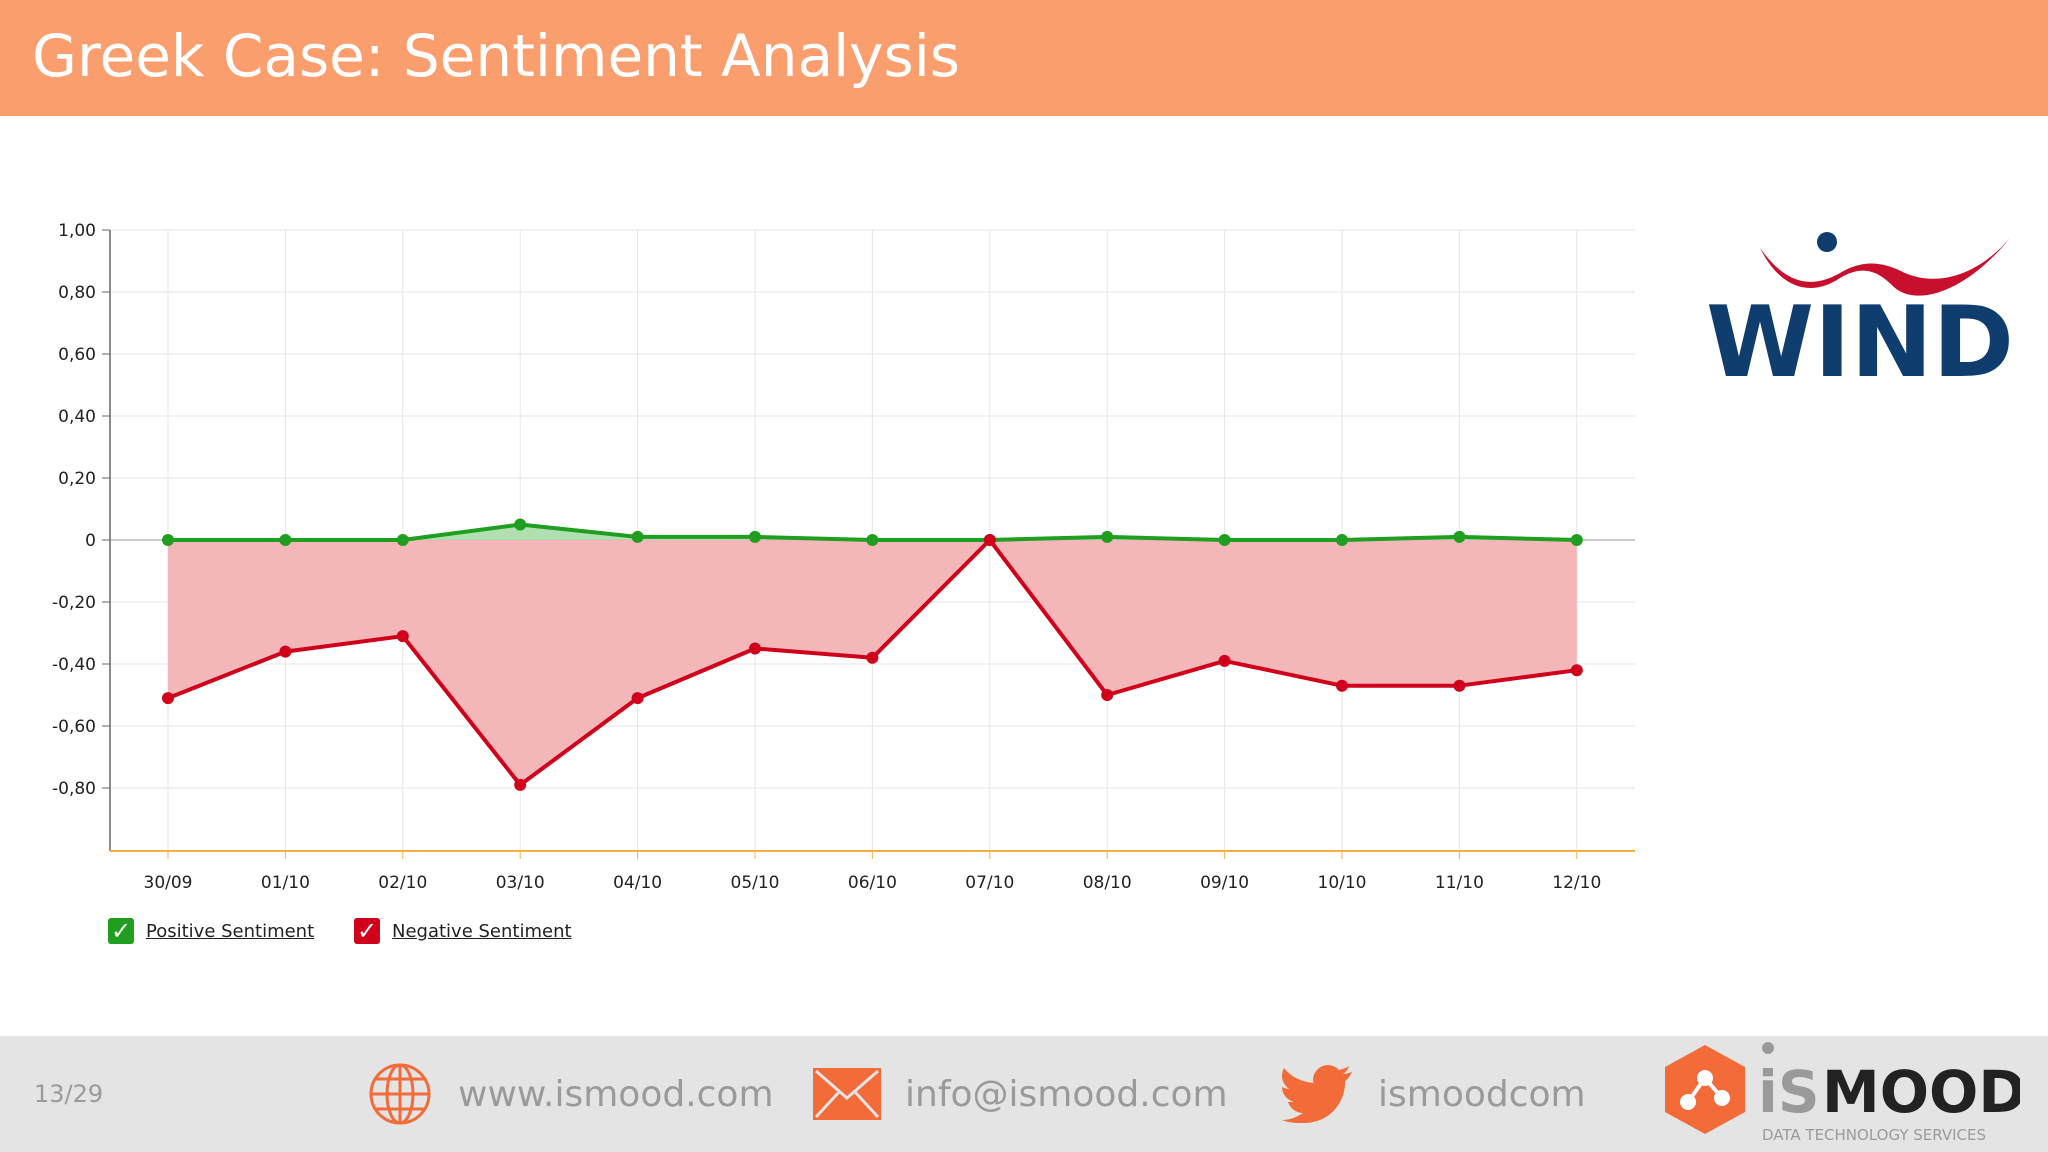  I want to click on page-number: 13/29, so click(69, 1094).